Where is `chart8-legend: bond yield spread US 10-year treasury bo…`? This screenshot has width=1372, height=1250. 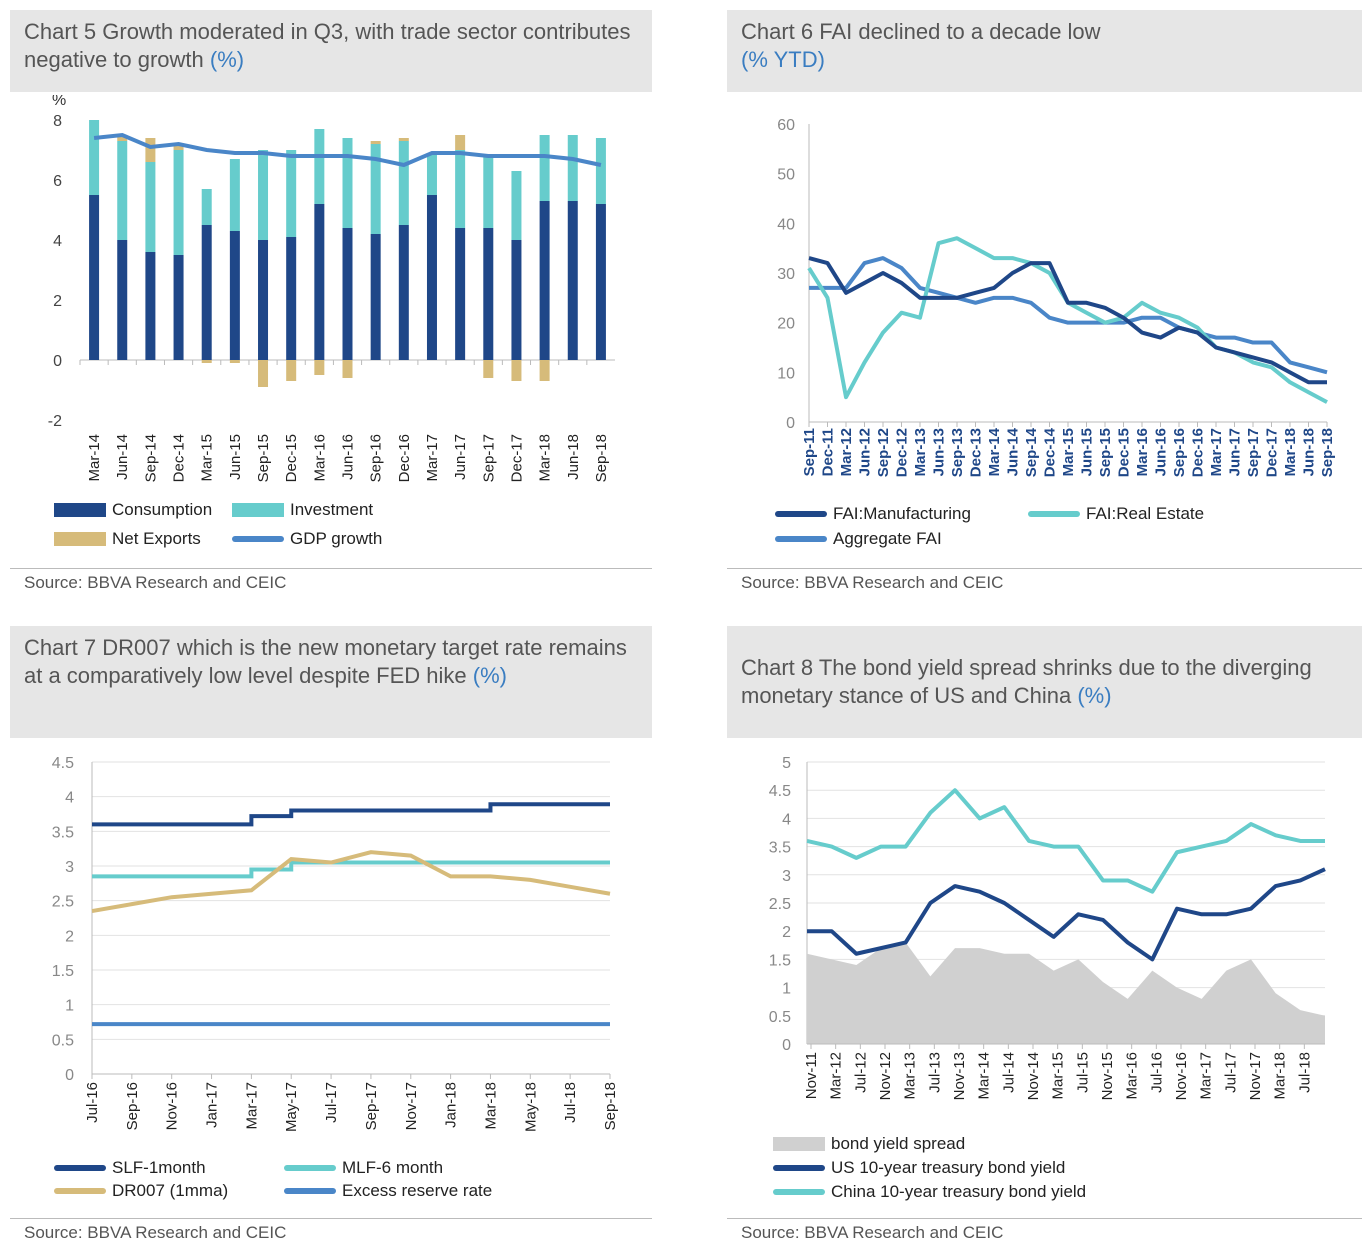 chart8-legend: bond yield spread US 10-year treasury bo… is located at coordinates (1063, 1171).